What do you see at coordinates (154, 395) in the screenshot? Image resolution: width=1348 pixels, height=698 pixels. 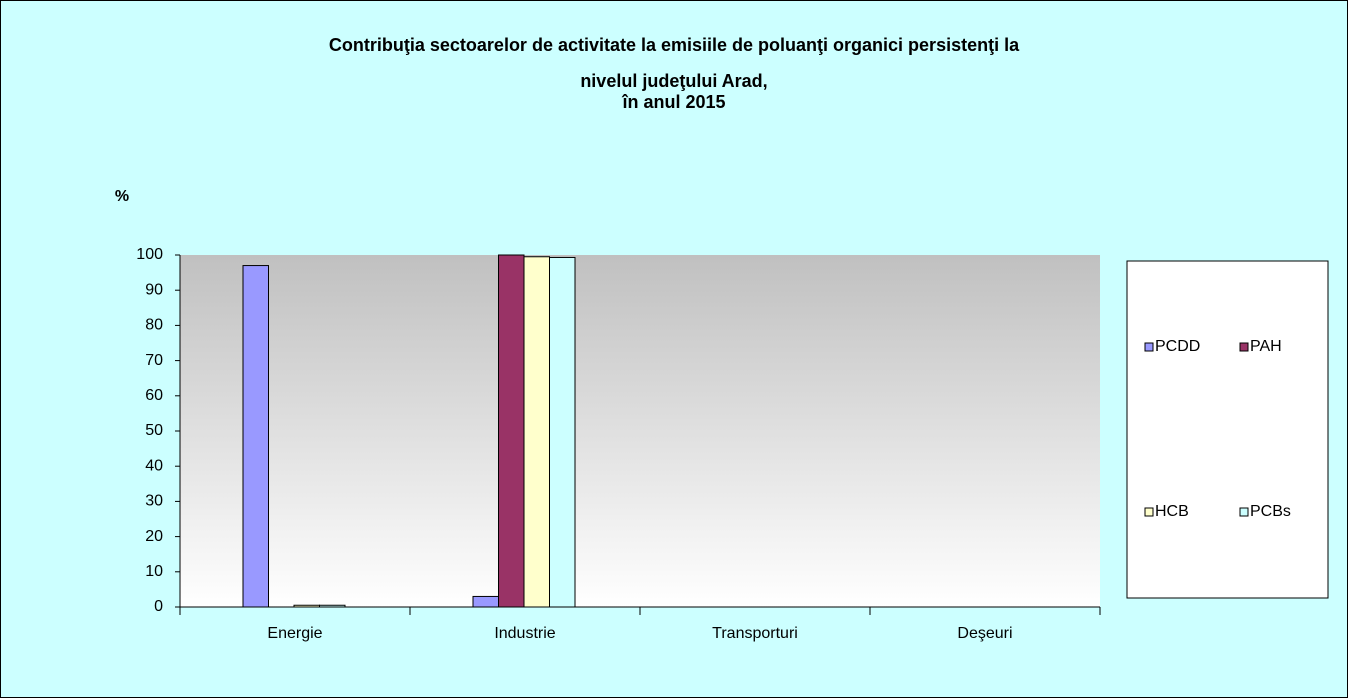 I see `y-tick-label: 60` at bounding box center [154, 395].